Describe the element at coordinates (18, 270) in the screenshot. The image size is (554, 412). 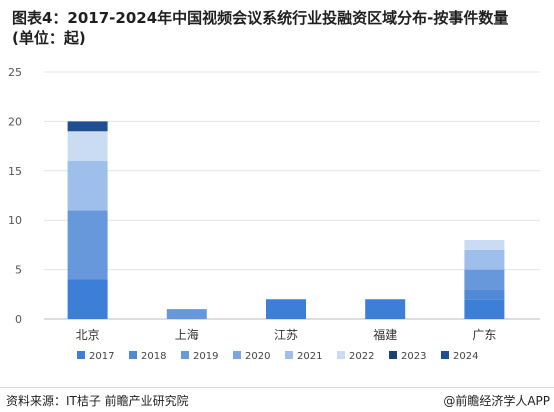
I see `y-tick-label: 5` at that location.